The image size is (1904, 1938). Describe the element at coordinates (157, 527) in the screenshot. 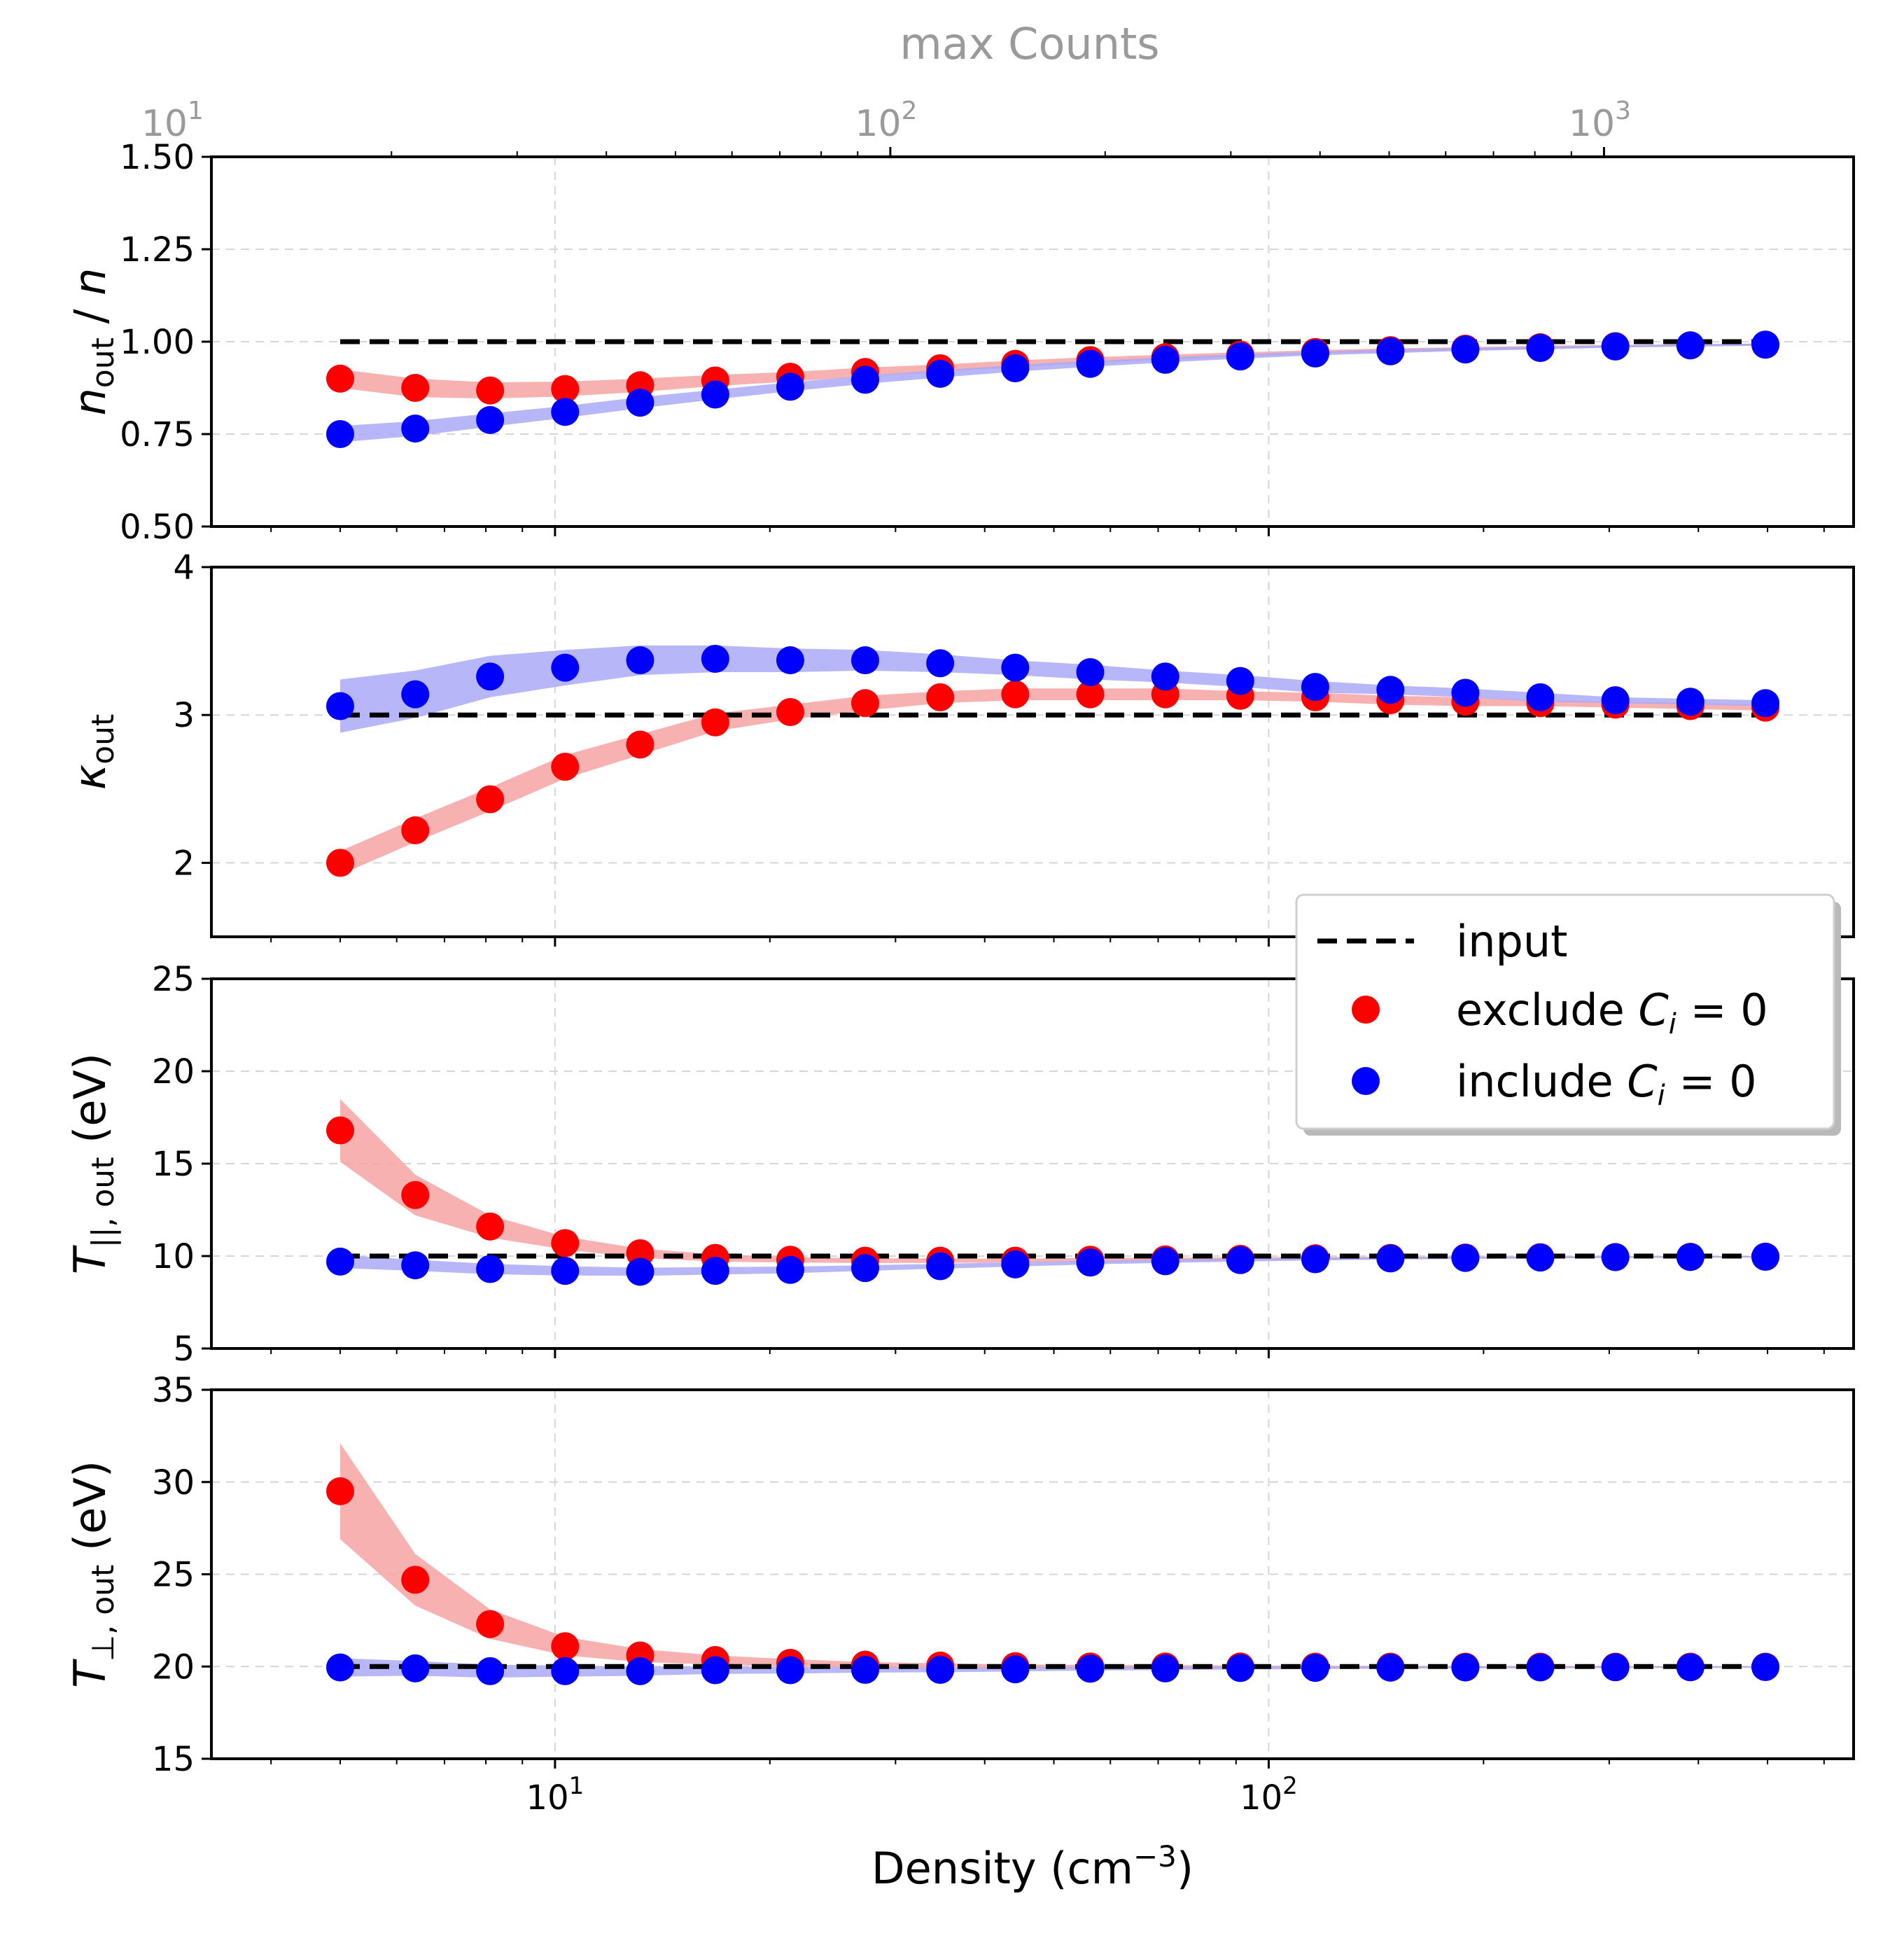

I see `y-tick-label: 0.50` at that location.